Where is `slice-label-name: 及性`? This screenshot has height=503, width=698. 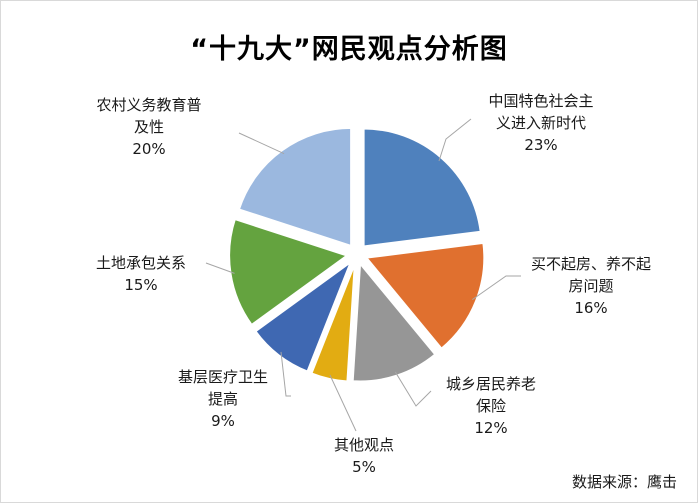
slice-label-name: 及性 is located at coordinates (149, 127).